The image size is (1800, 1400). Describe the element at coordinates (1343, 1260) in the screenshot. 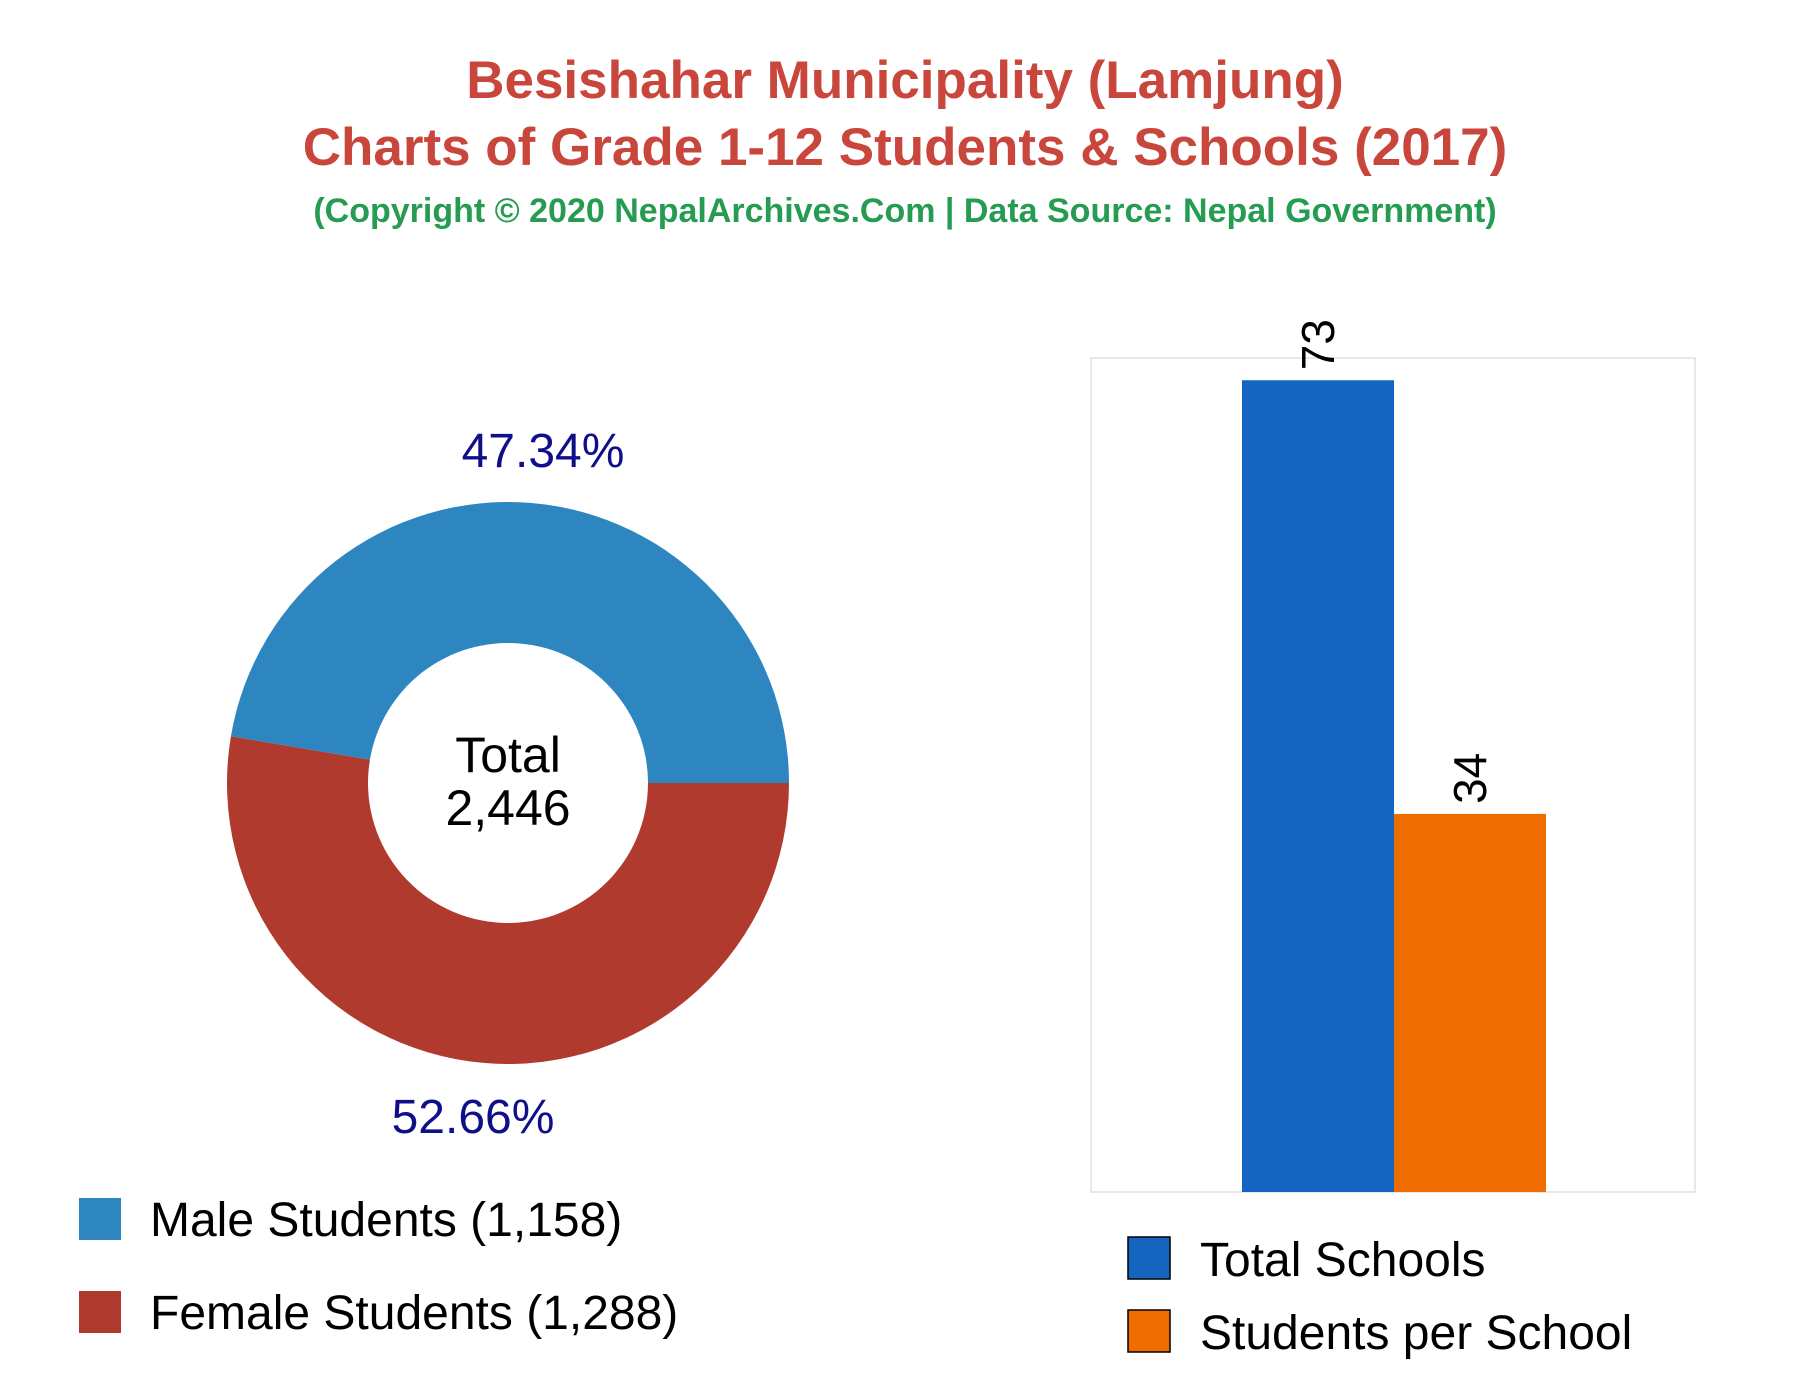

I see `legend-label-total-schools: Total Schools` at that location.